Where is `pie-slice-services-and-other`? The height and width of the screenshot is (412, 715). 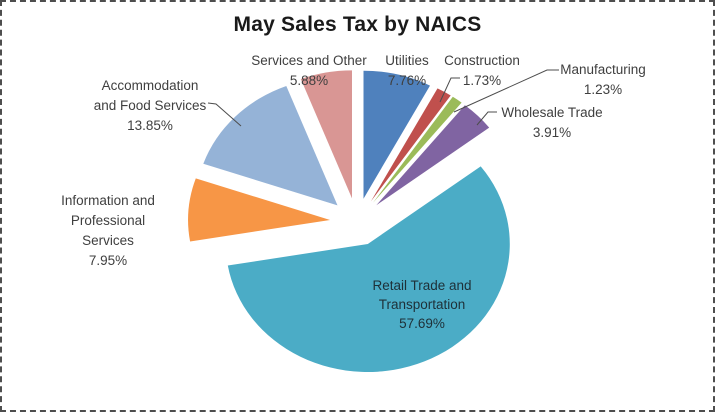 pie-slice-services-and-other is located at coordinates (326, 134).